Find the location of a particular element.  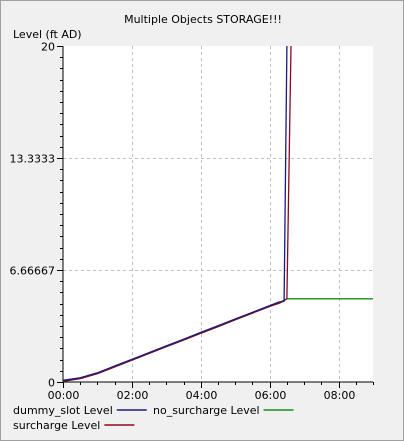

x-tick-label: 08:00 is located at coordinates (340, 395).